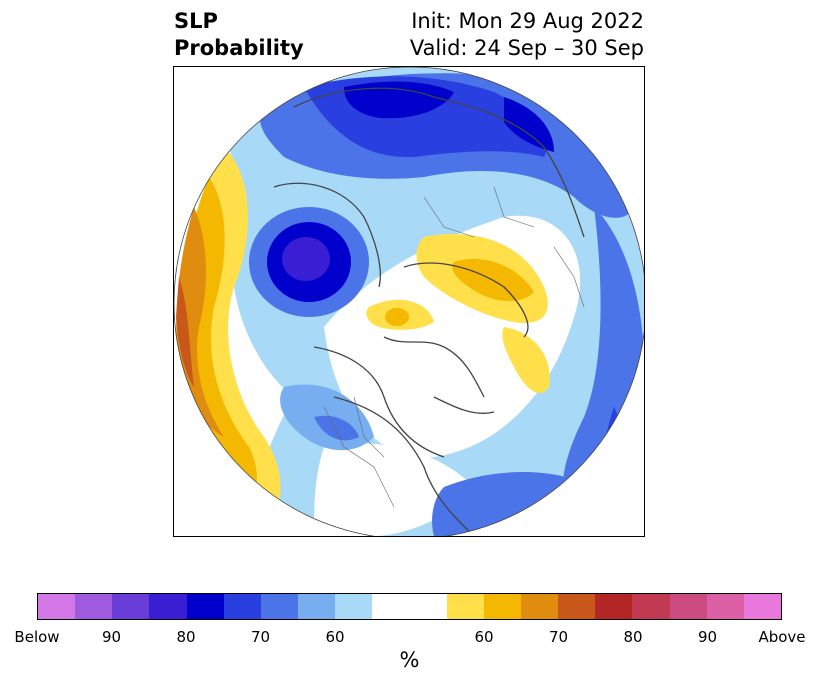  What do you see at coordinates (196, 21) in the screenshot?
I see `title-line-slp: SLP` at bounding box center [196, 21].